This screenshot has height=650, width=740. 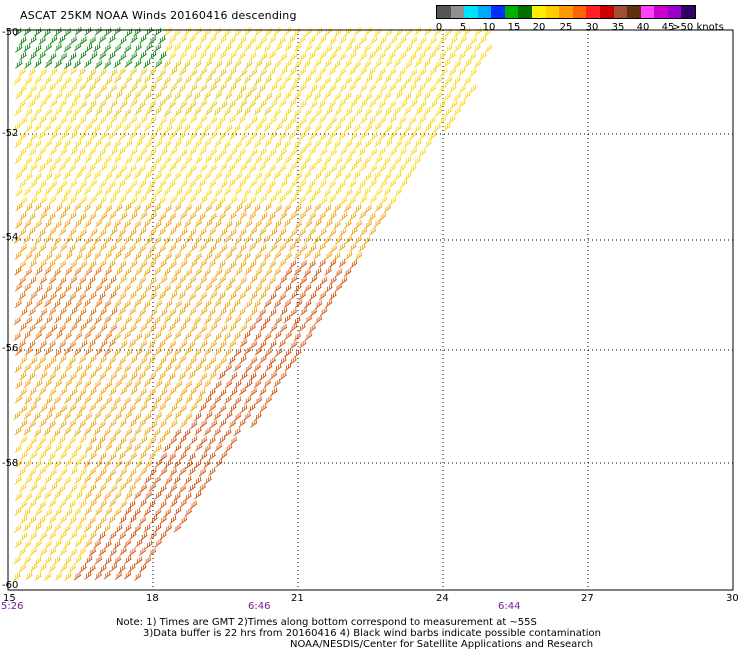 I want to click on legend-label-0: 0, so click(x=439, y=27).